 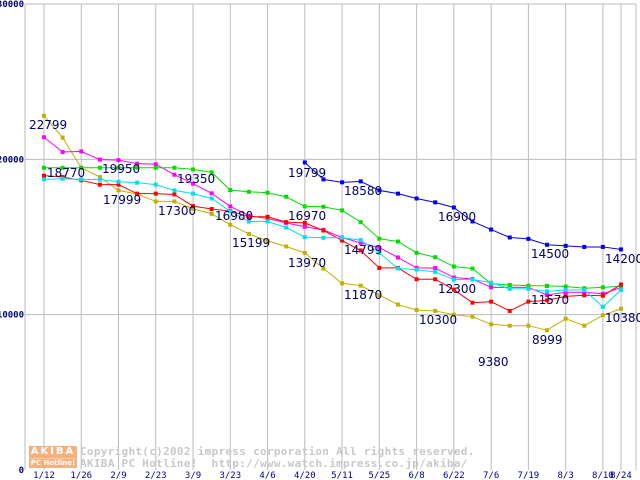 What do you see at coordinates (566, 475) in the screenshot?
I see `x-tick-label: 8/3` at bounding box center [566, 475].